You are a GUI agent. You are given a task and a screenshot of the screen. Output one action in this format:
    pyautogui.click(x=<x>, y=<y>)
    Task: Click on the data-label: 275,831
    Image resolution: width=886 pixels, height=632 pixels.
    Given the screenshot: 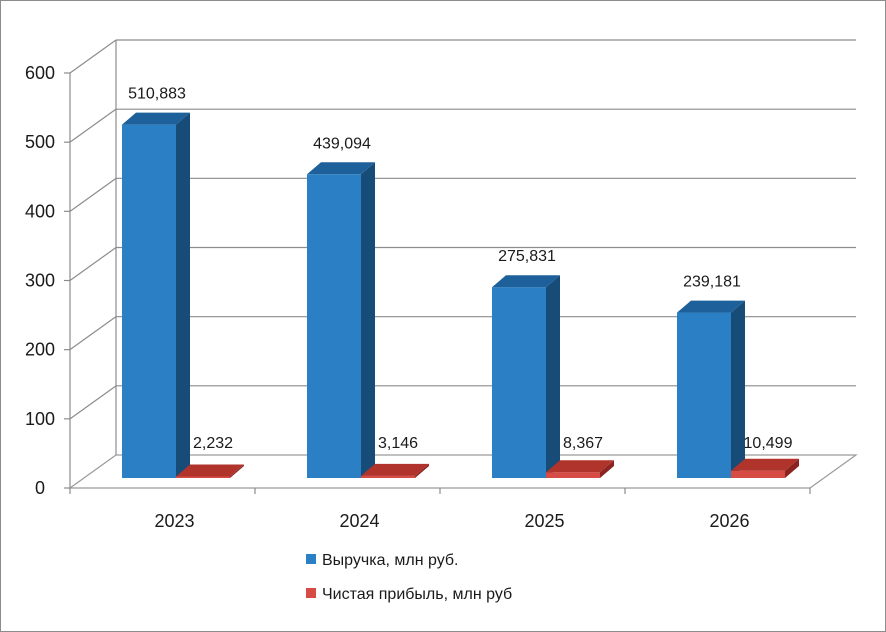 What is the action you would take?
    pyautogui.click(x=527, y=256)
    